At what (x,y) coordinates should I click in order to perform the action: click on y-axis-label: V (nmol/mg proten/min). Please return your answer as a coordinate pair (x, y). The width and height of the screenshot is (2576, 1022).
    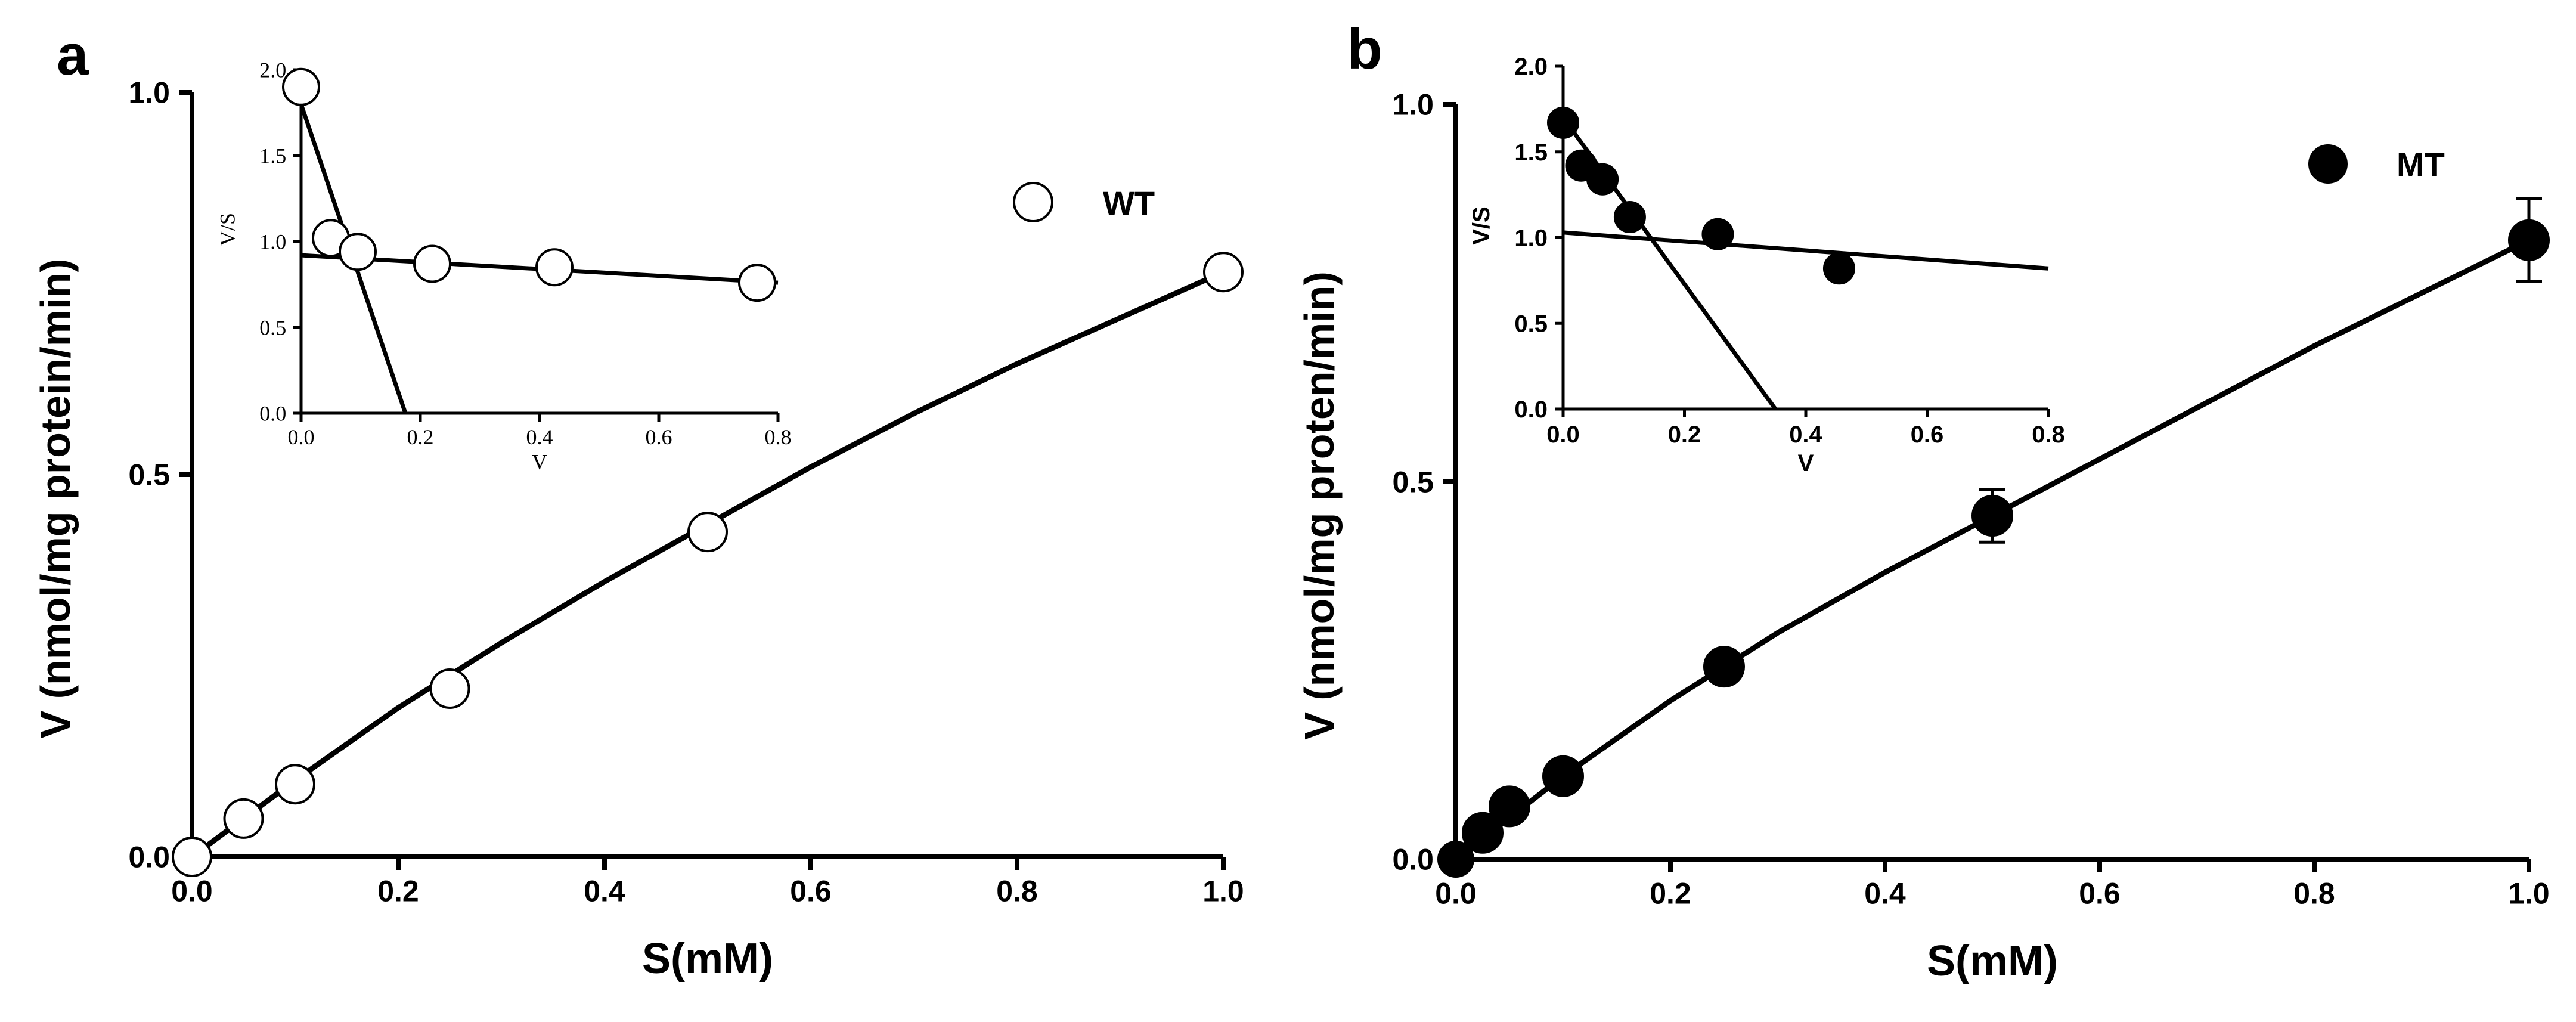
    Looking at the image, I should click on (1319, 506).